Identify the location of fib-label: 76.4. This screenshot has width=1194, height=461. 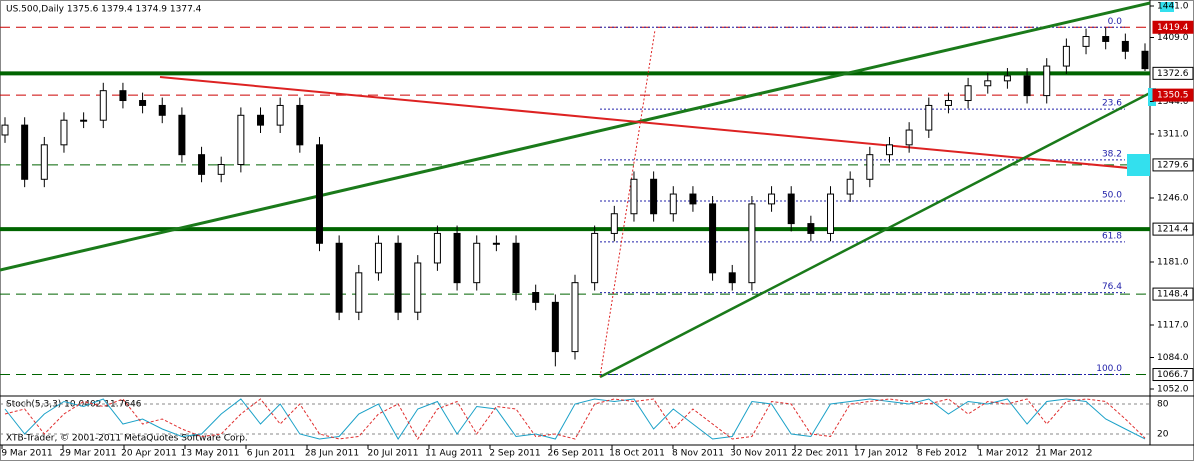
(1112, 287).